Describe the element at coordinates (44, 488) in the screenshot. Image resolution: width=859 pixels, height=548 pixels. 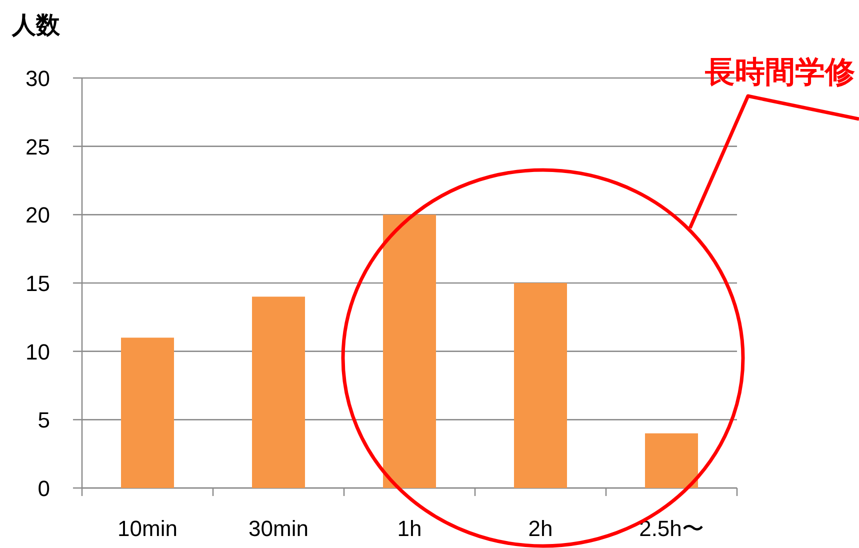
I see `y-tick-label: 0` at that location.